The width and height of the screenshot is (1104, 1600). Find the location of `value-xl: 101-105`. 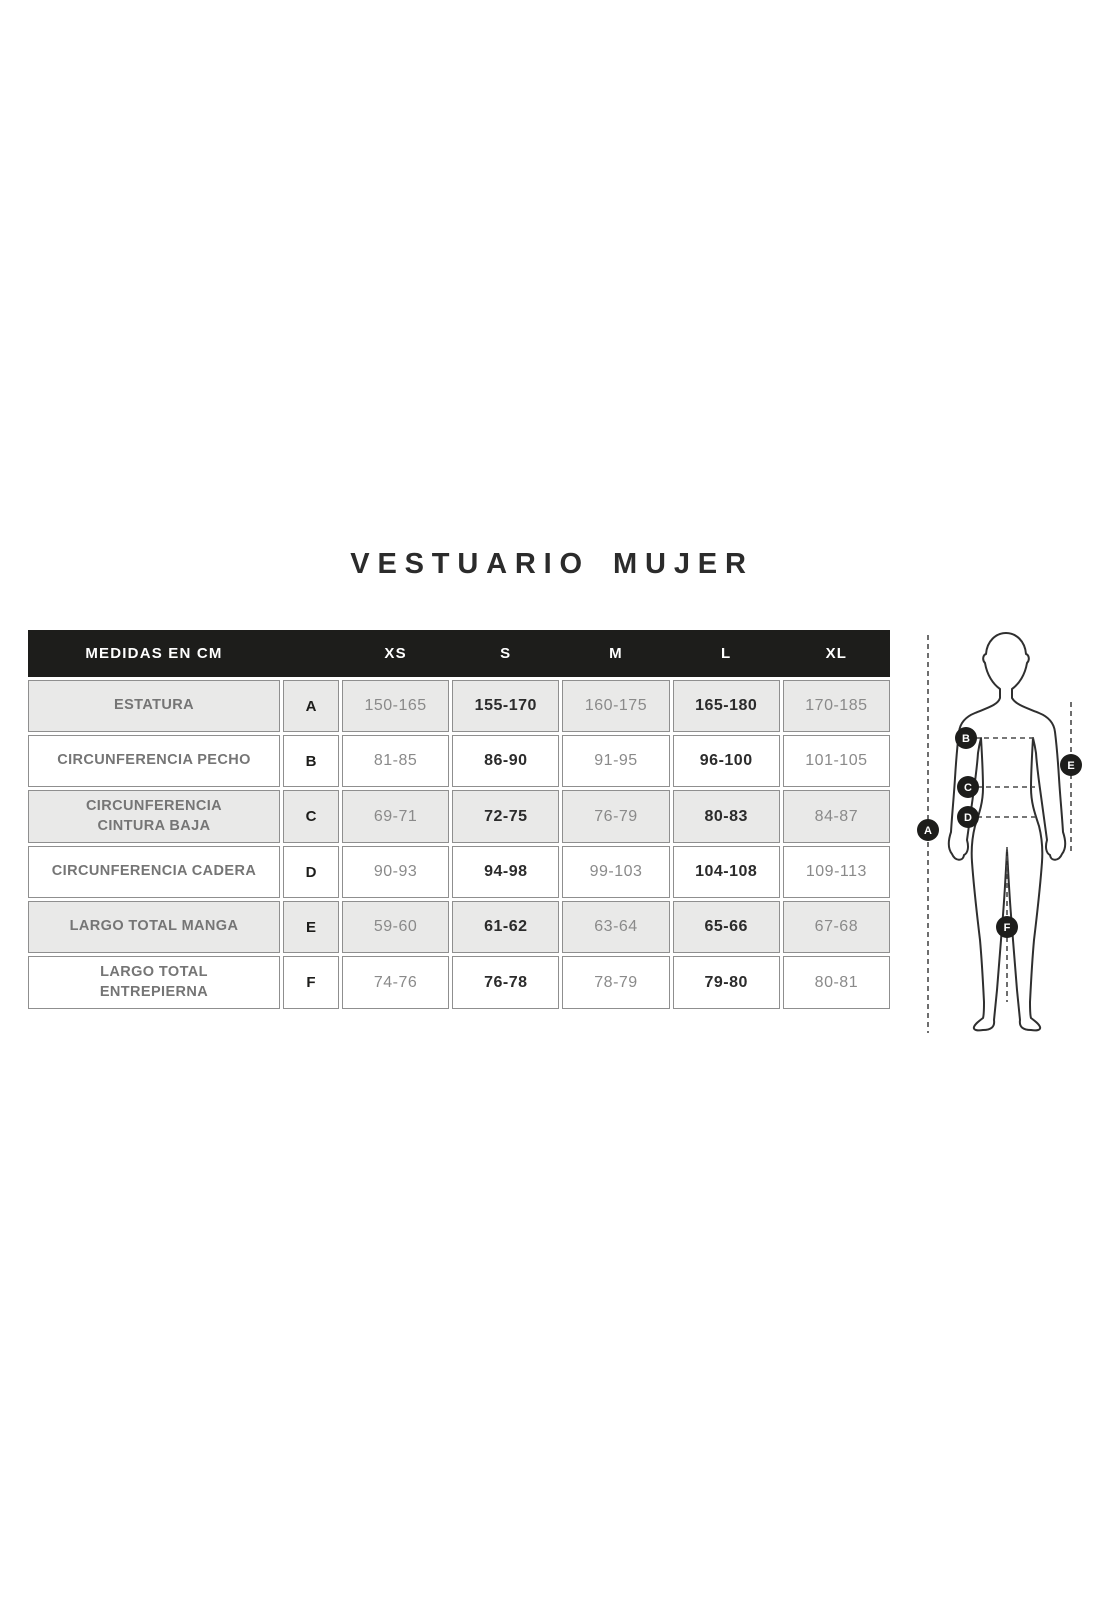

value-xl: 101-105 is located at coordinates (836, 761).